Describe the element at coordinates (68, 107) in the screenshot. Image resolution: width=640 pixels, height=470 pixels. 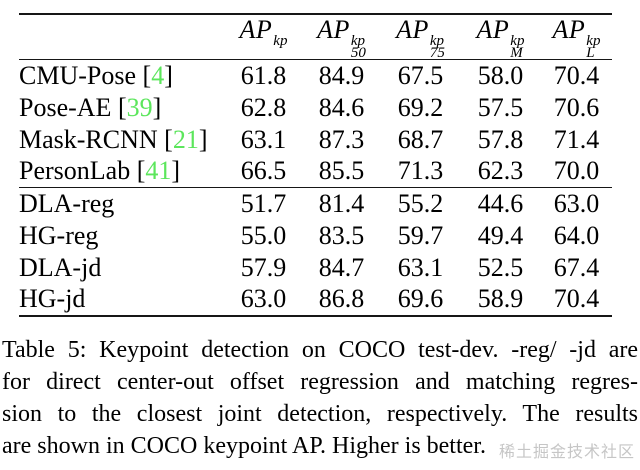
I see `method-label: Pose-AE` at that location.